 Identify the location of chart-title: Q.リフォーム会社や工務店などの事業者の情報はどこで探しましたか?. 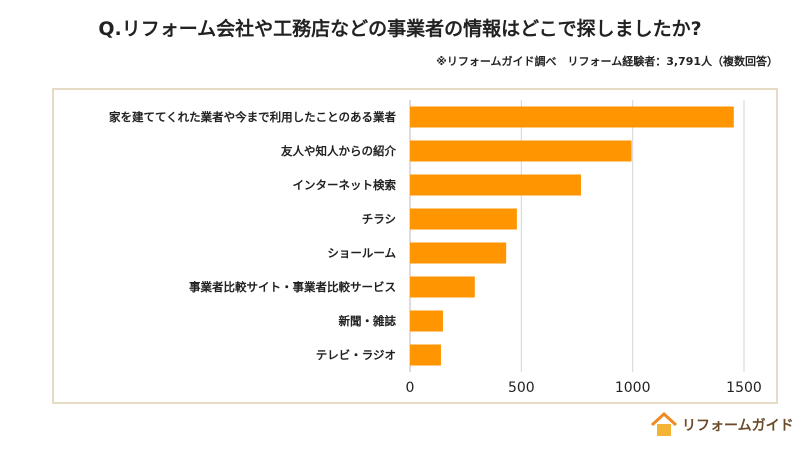
(400, 29).